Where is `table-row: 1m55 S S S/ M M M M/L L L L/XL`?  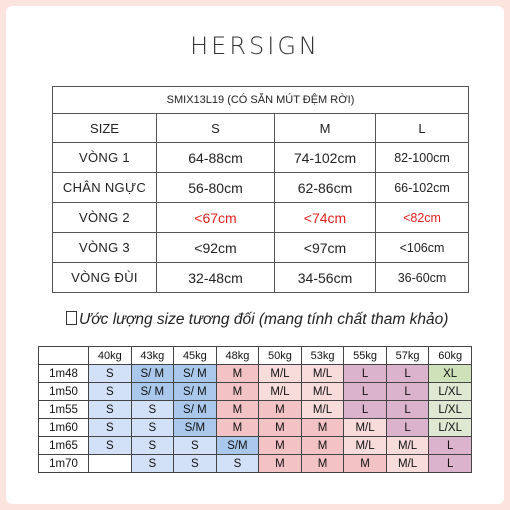 table-row: 1m55 S S S/ M M M M/L L L L/XL is located at coordinates (255, 409).